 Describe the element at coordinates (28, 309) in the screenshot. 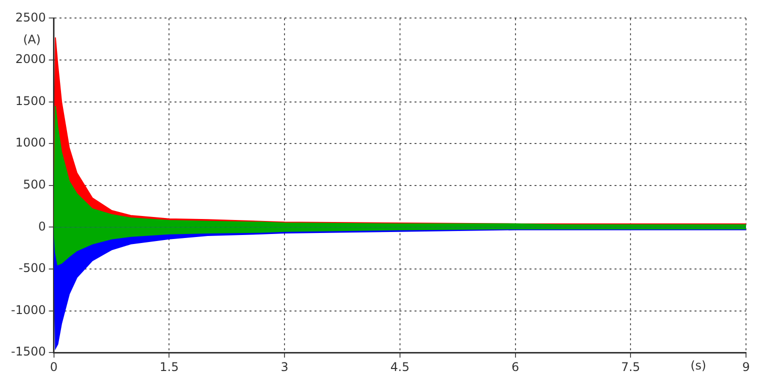

I see `y-tick-label: -1000` at that location.